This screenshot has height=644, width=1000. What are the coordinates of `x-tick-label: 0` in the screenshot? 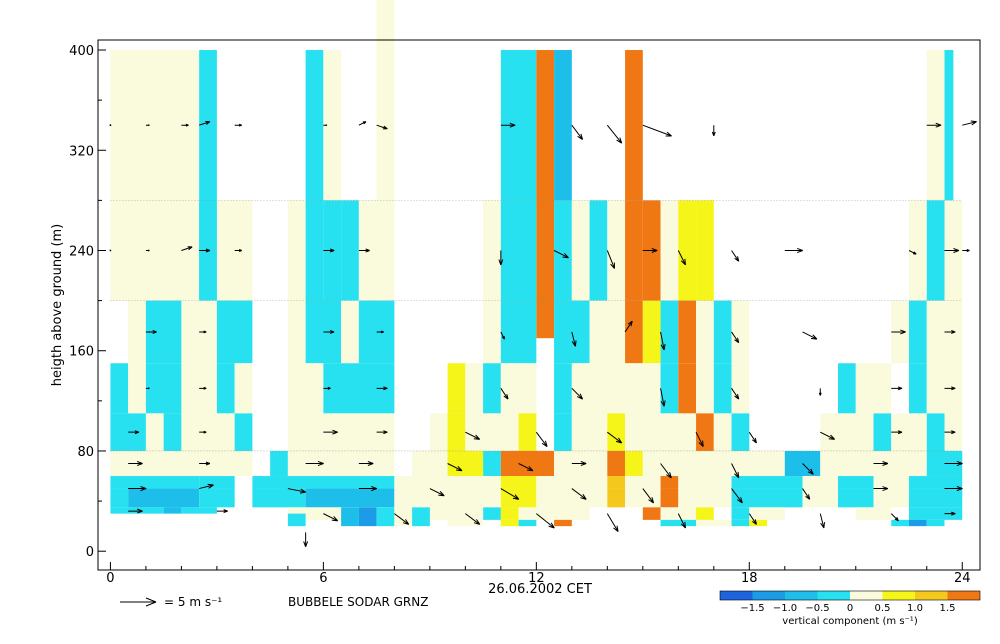 It's located at (110, 578).